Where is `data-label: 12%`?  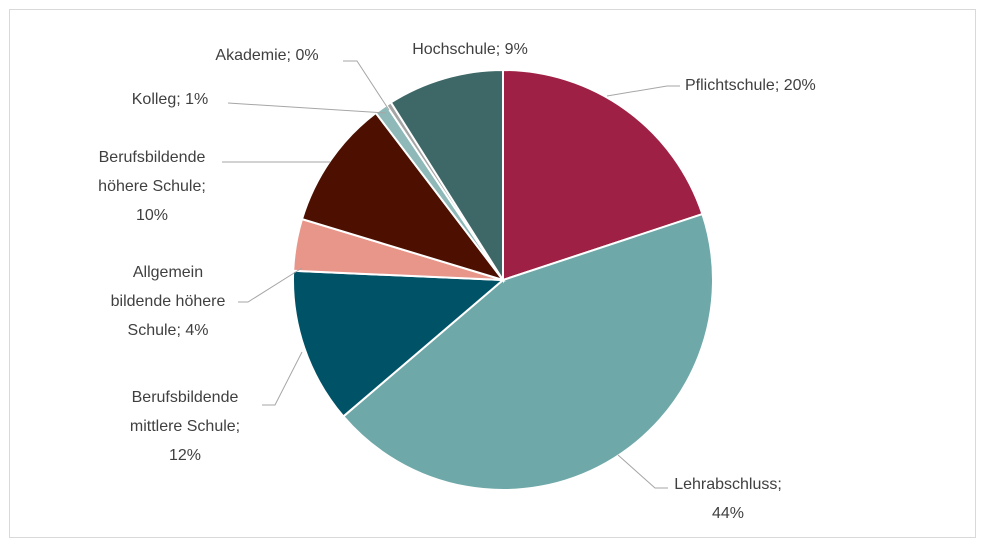
data-label: 12% is located at coordinates (185, 455).